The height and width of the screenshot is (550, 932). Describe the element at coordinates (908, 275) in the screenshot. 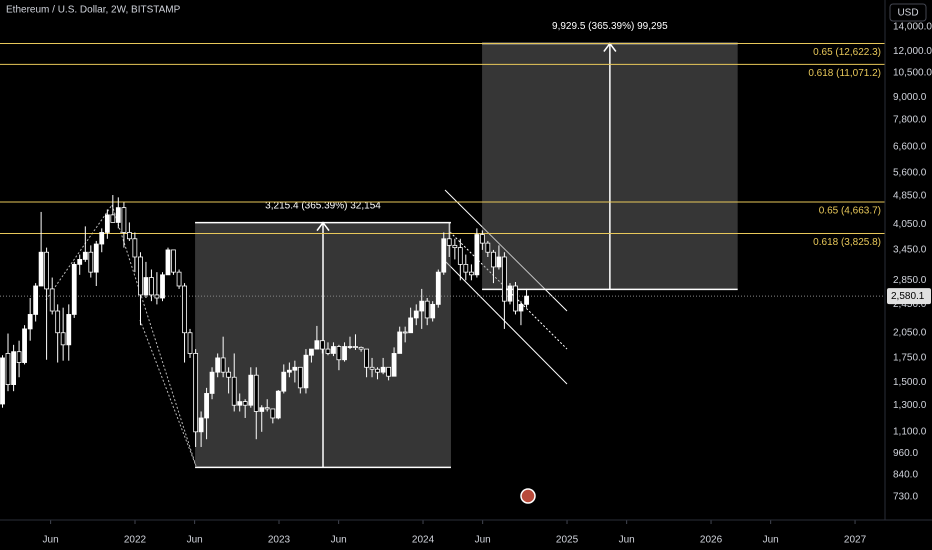

I see `price-axis` at that location.